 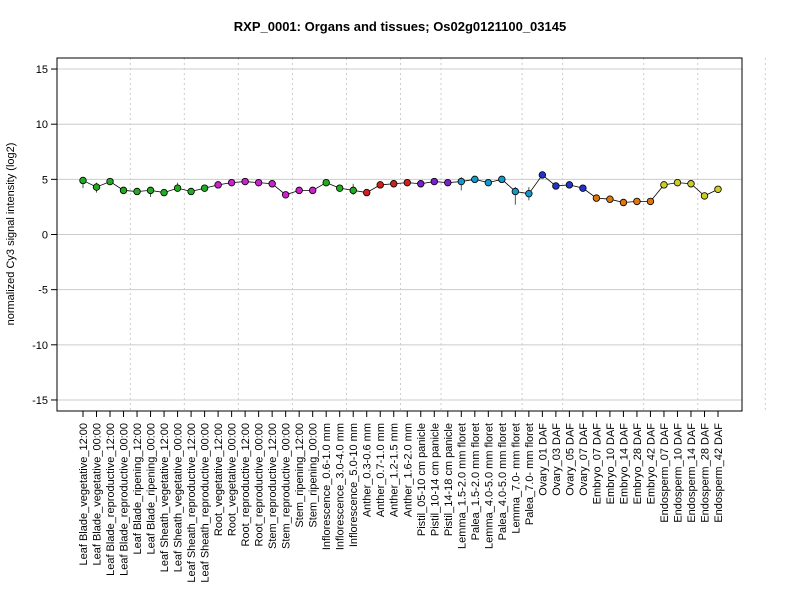 What do you see at coordinates (165, 497) in the screenshot?
I see `x-tick-label: Leaf Sheath_vegetative_12:00` at bounding box center [165, 497].